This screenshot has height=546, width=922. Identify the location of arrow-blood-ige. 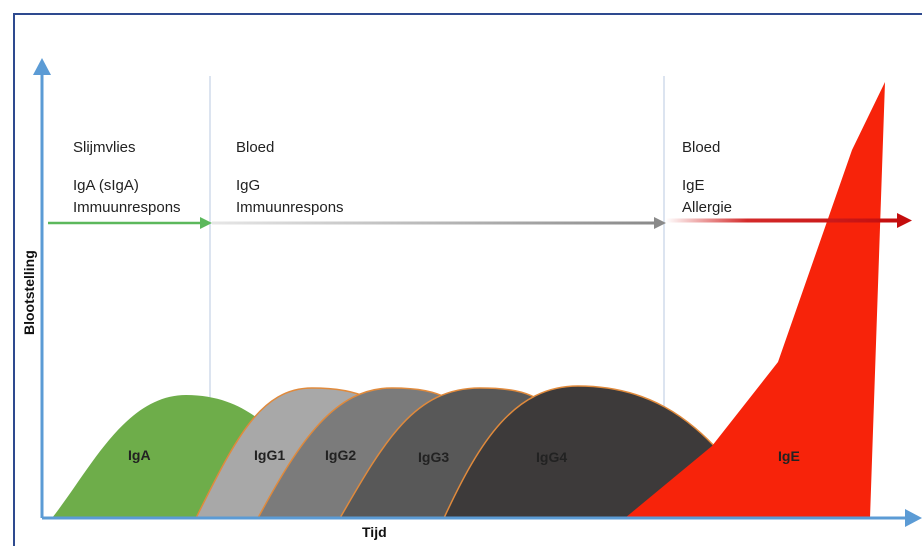
(782, 220).